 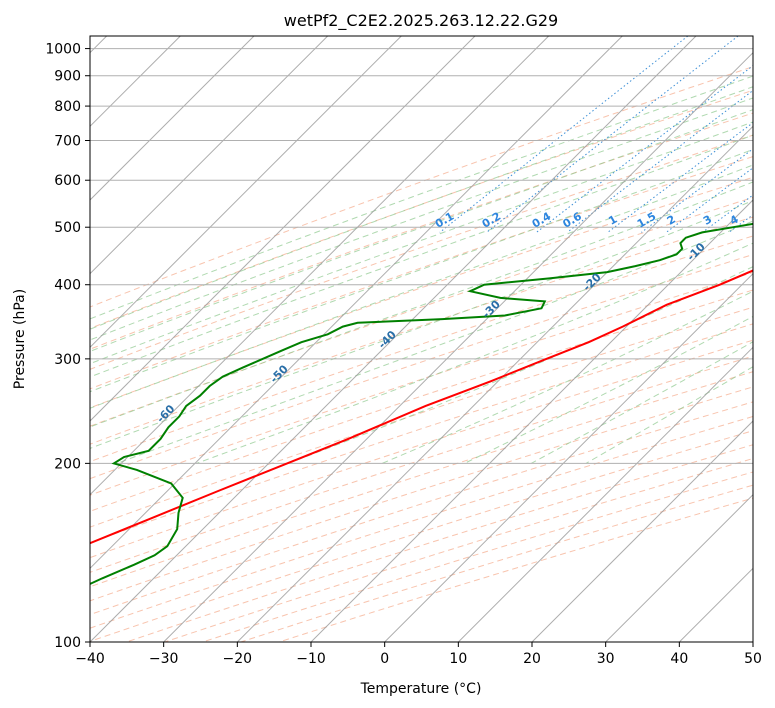 I want to click on isotherm-label: -10, so click(x=696, y=251).